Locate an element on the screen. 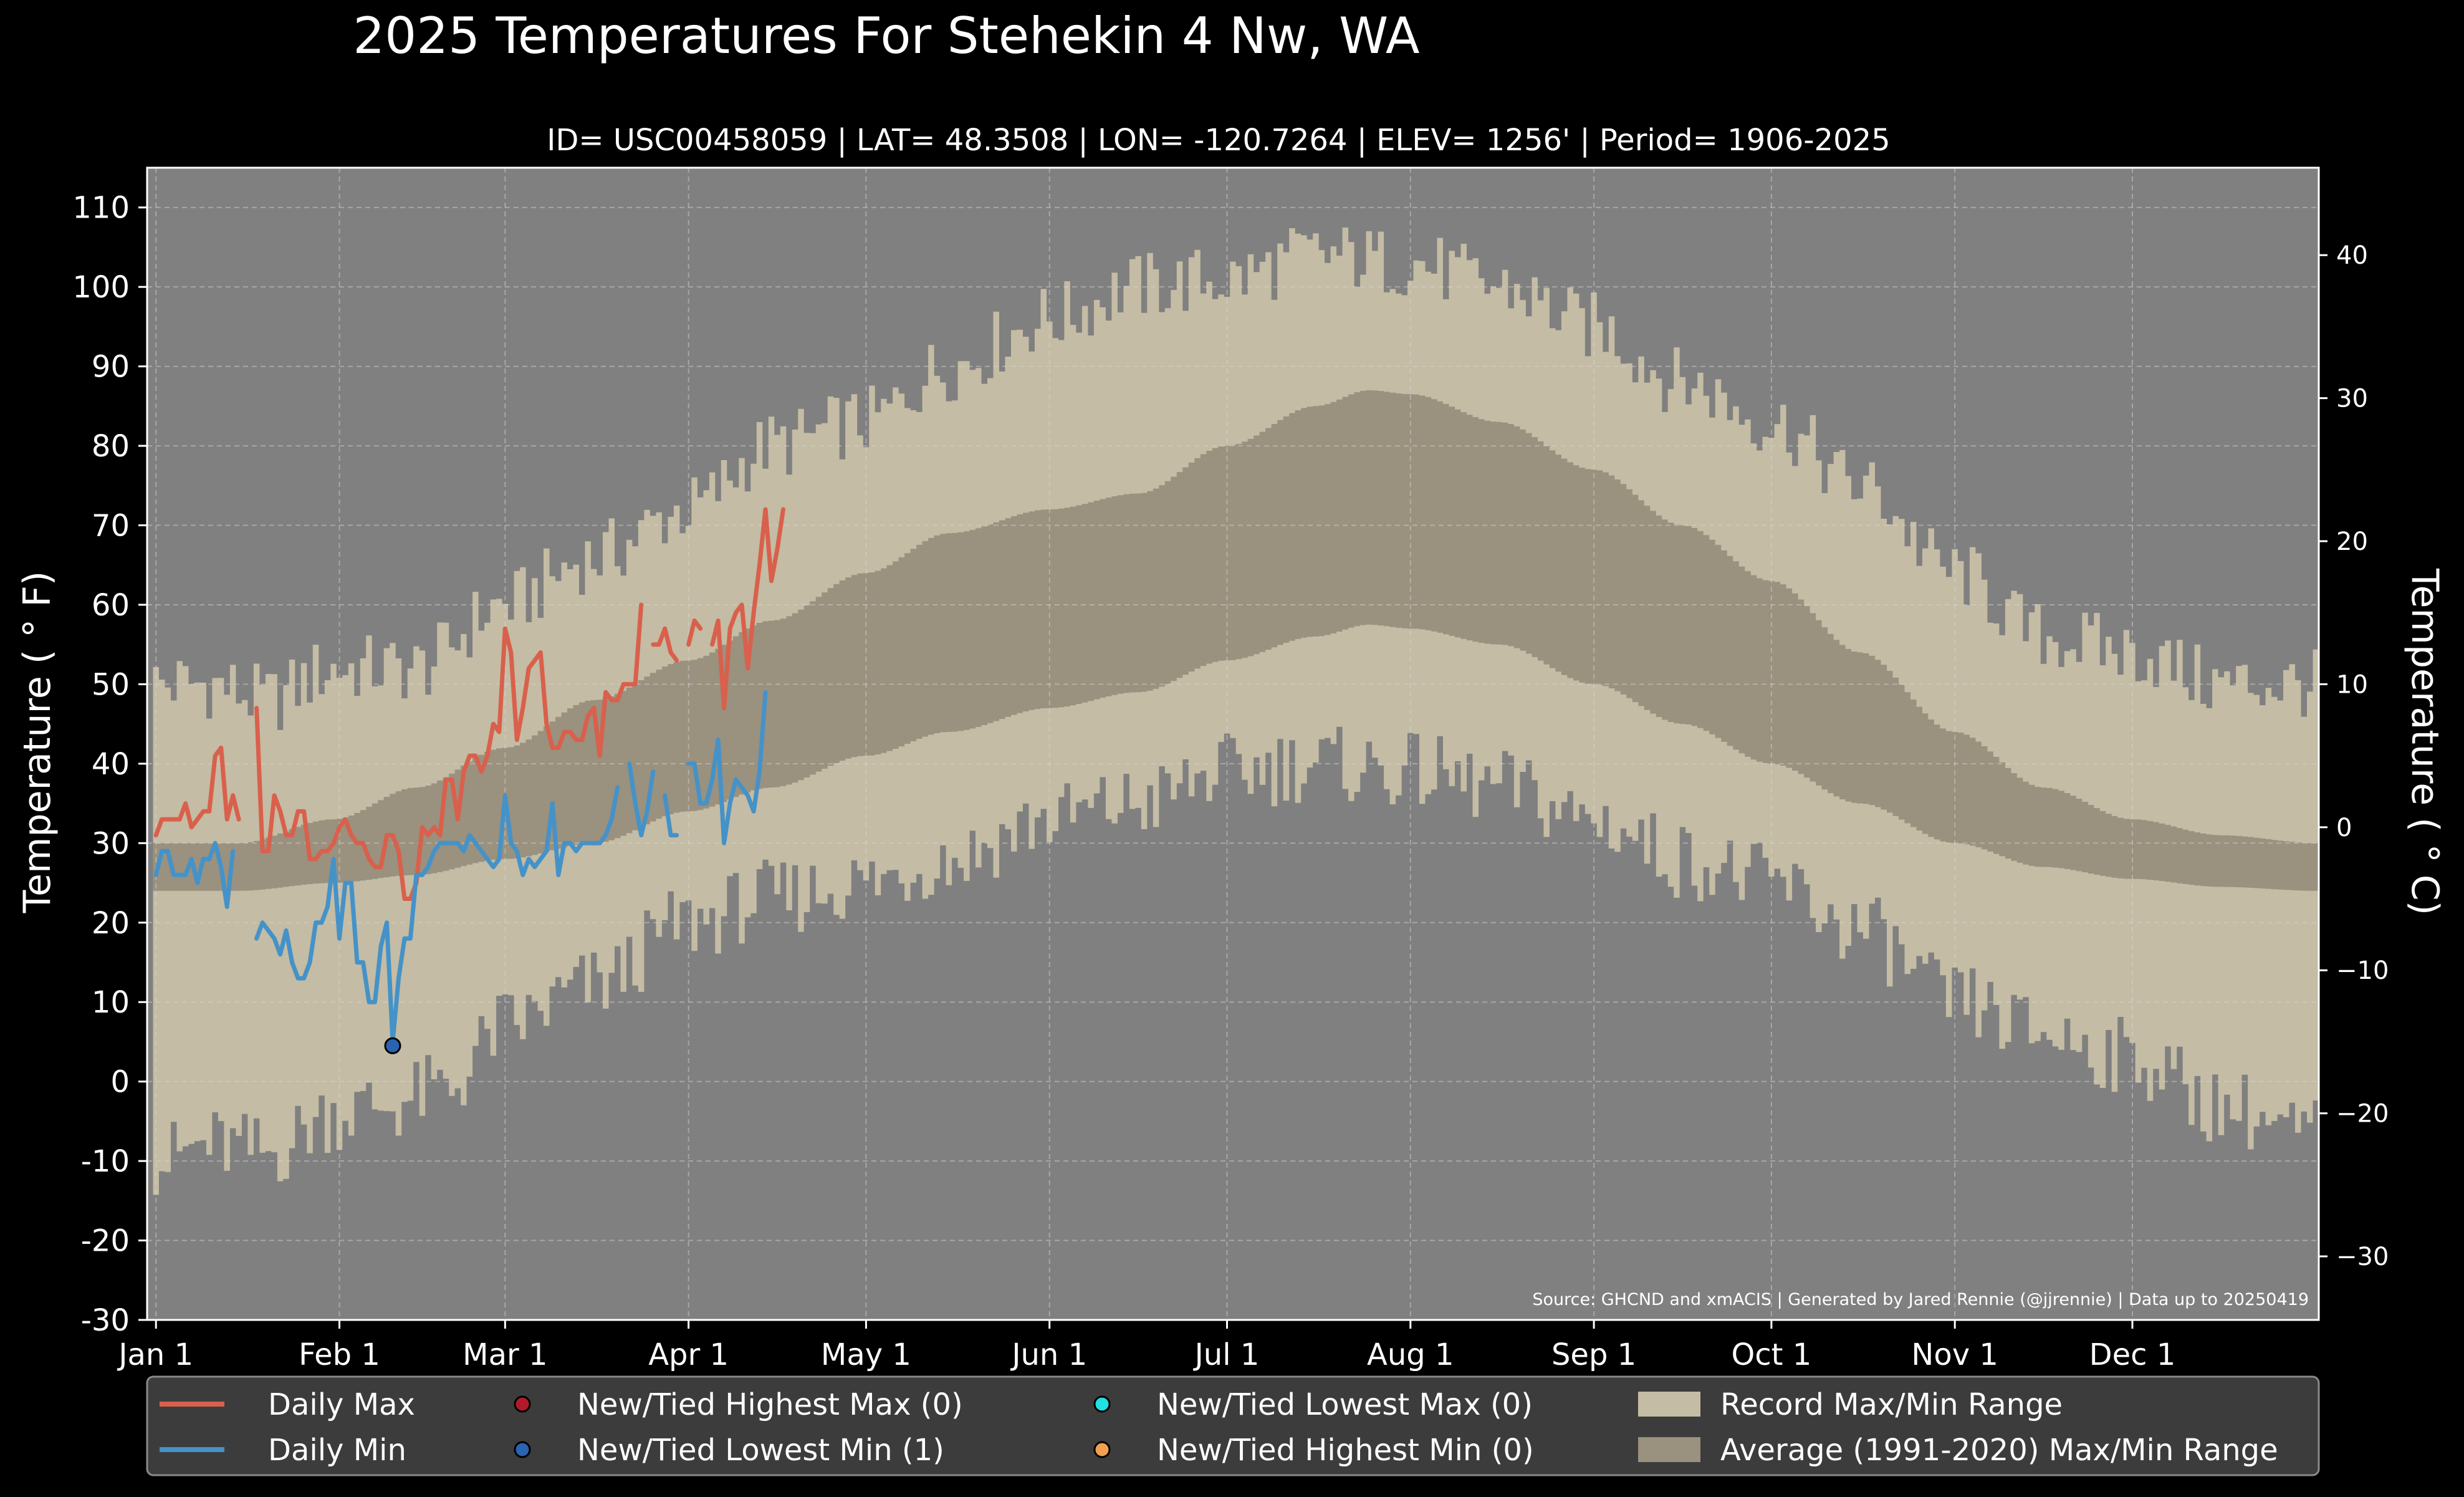  y-tick-label-left: 70 is located at coordinates (111, 526).